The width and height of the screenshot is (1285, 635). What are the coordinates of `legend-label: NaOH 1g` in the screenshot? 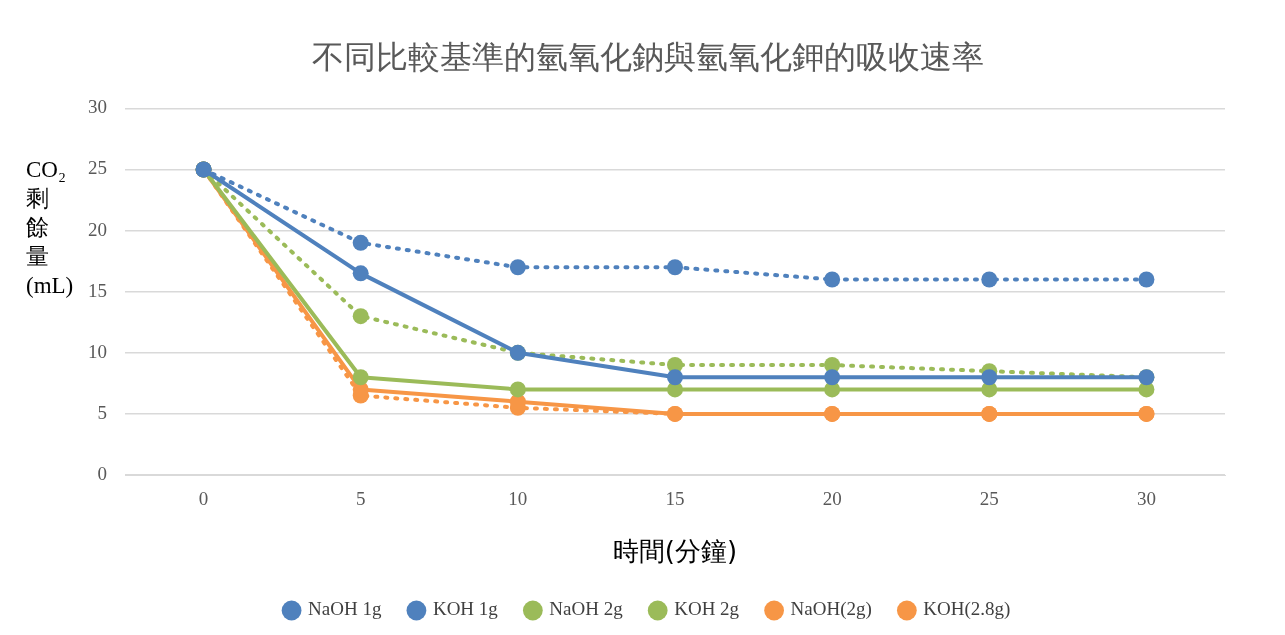 It's located at (345, 609).